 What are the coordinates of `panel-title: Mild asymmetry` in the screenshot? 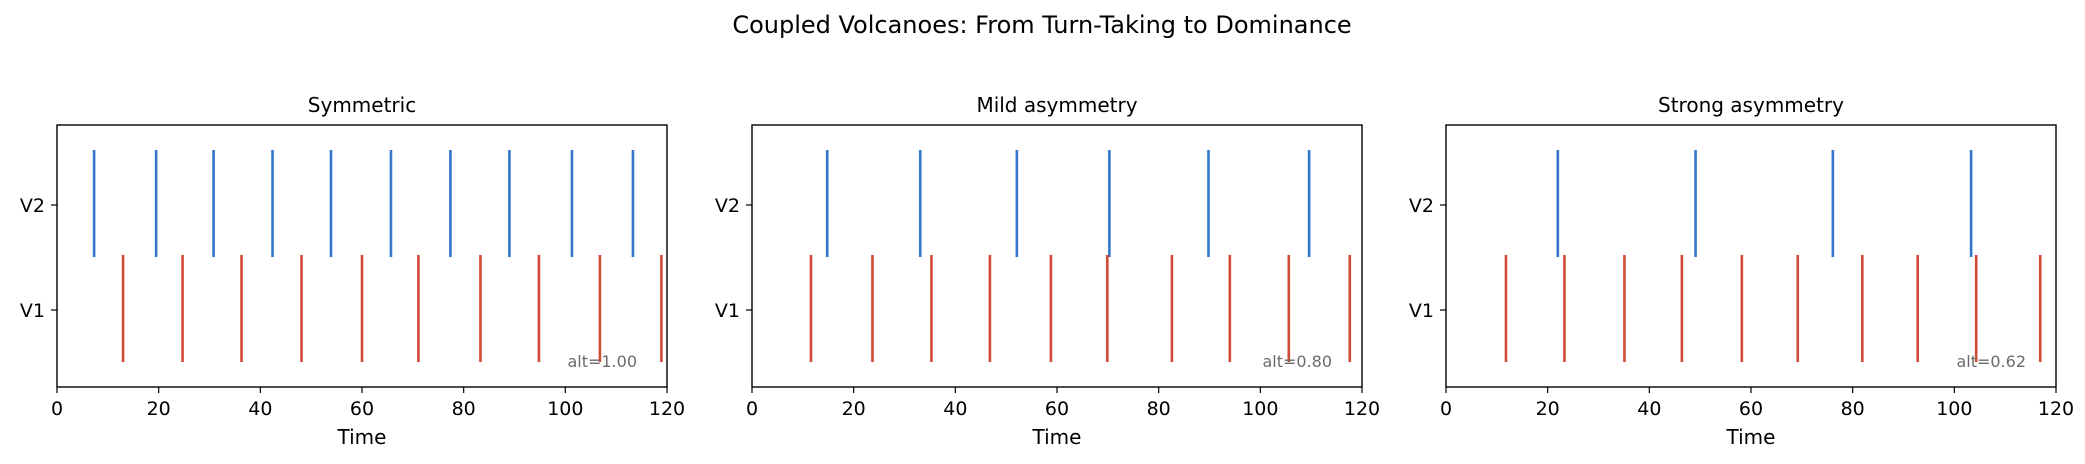 It's located at (1056, 105).